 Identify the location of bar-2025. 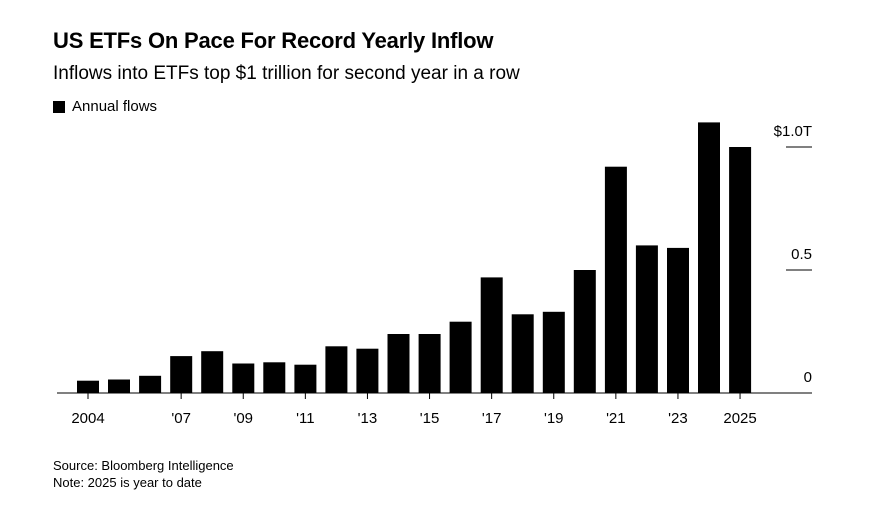
(740, 270).